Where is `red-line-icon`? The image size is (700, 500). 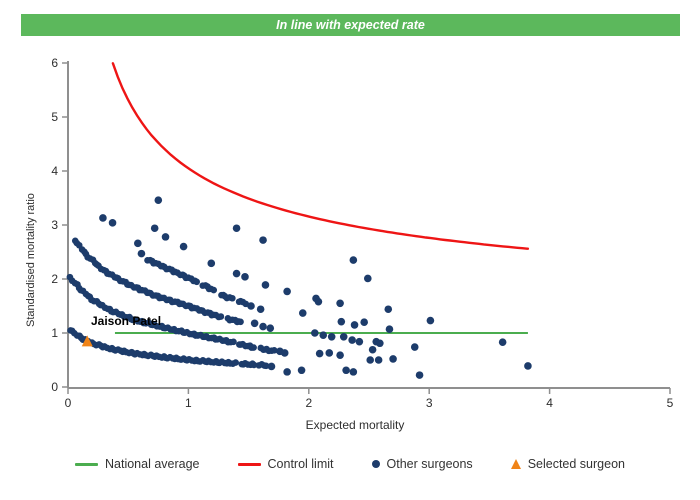 red-line-icon is located at coordinates (249, 464).